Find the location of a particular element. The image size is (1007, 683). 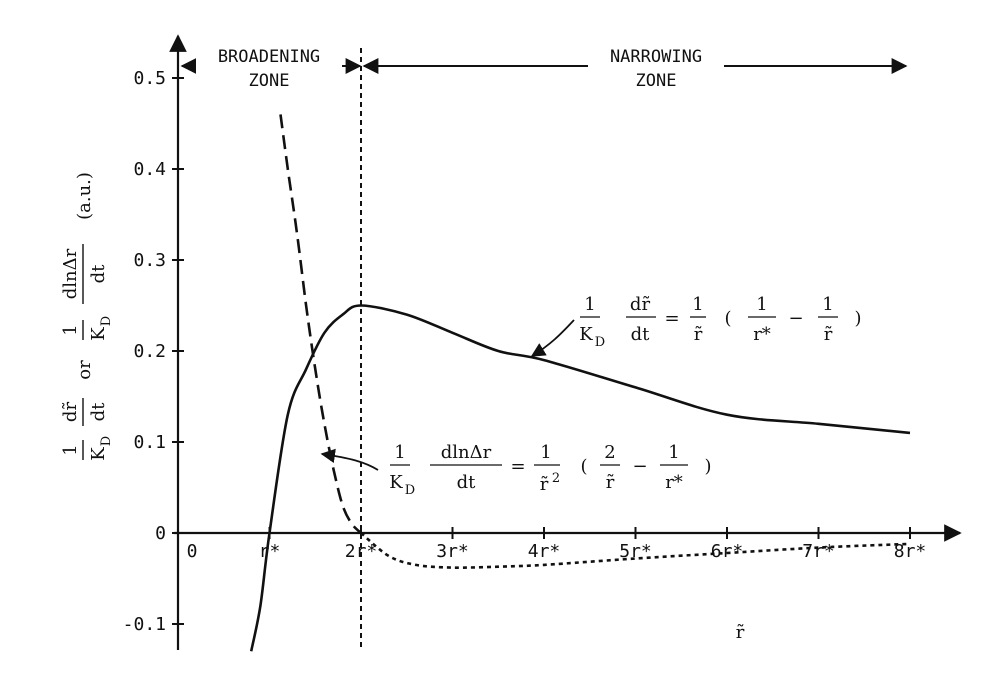

ylabel-dt-2: dt is located at coordinates (98, 274).